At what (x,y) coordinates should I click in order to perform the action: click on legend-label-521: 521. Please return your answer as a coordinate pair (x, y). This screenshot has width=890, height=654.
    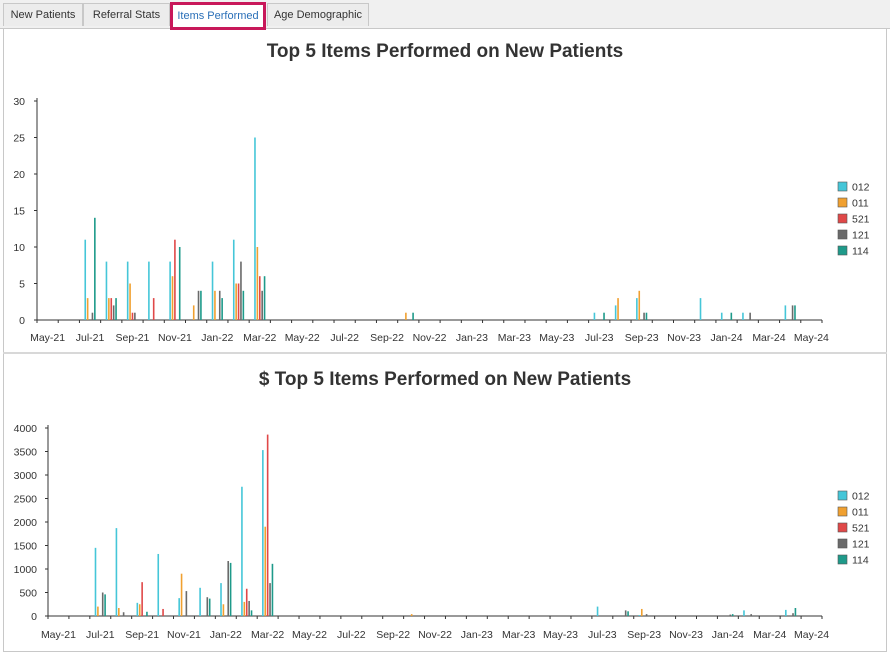
    Looking at the image, I should click on (861, 529).